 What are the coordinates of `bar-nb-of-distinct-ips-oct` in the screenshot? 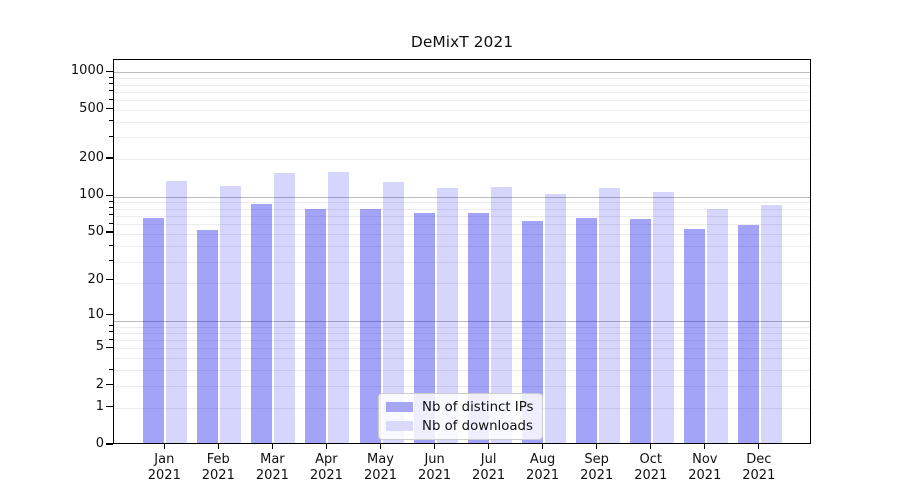 It's located at (640, 330).